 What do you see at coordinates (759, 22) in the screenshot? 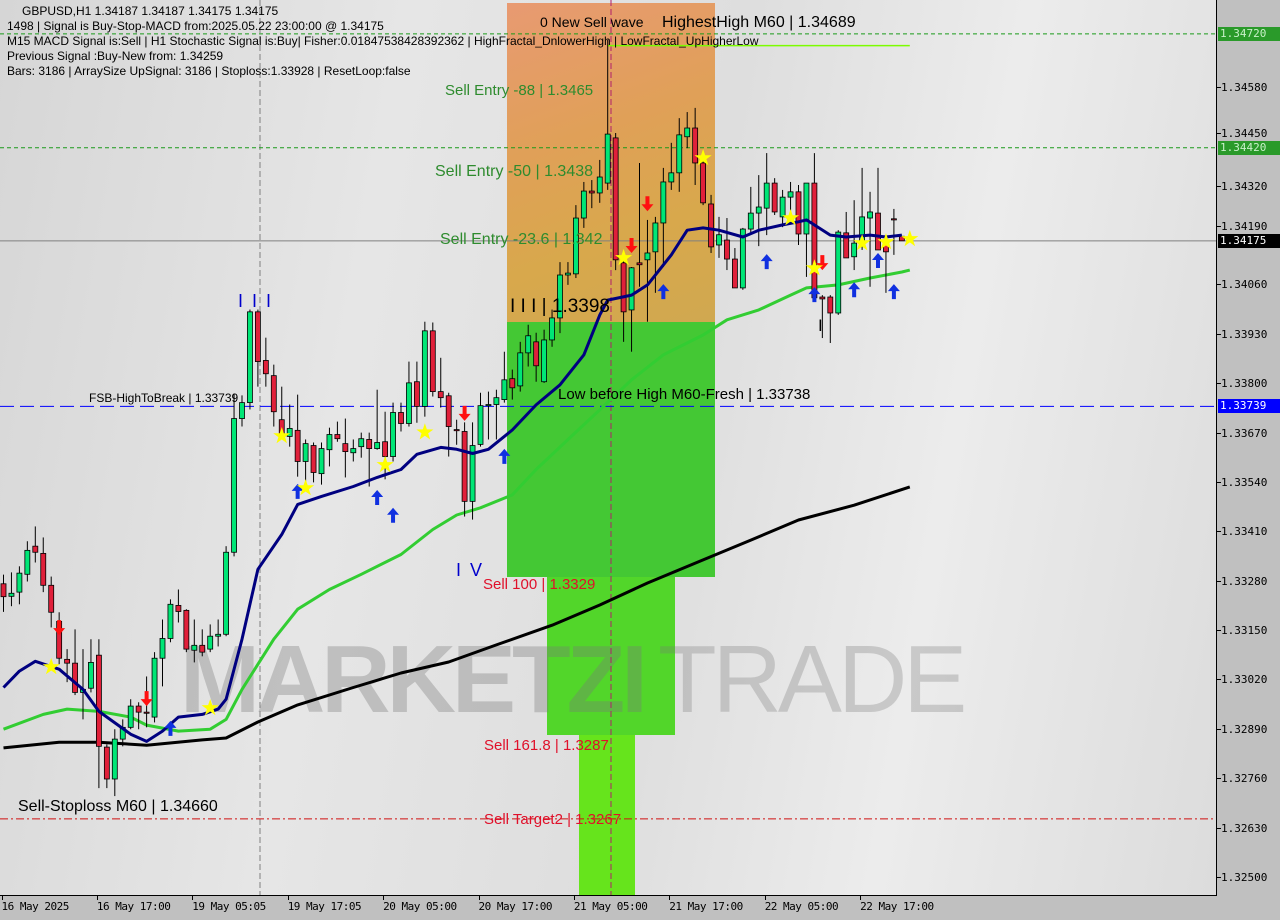
I see `highest-high-label: HighestHigh M60 | 1.34689` at bounding box center [759, 22].